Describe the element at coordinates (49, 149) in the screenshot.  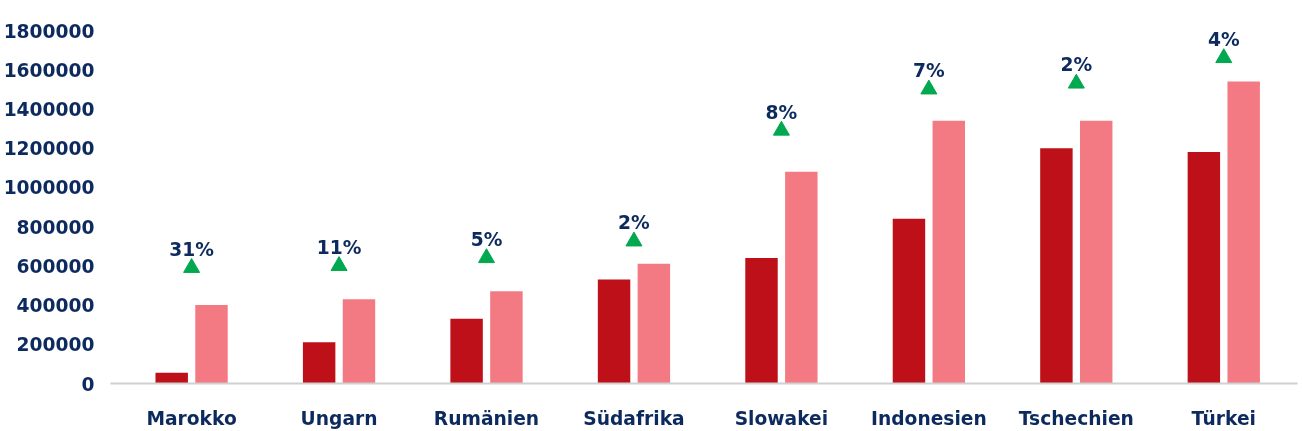
I see `y-tick-label: 1200000` at that location.